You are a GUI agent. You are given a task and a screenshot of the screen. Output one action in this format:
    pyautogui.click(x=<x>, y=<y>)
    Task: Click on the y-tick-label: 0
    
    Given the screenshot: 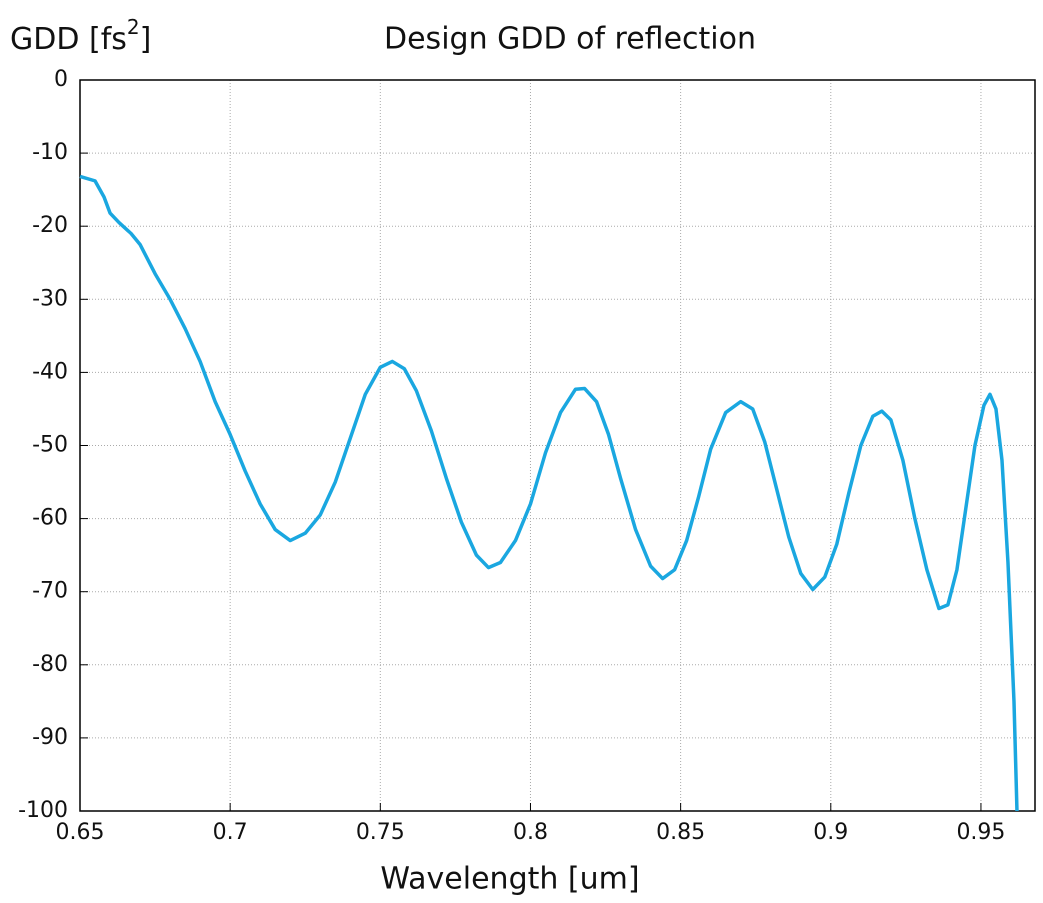 What is the action you would take?
    pyautogui.click(x=61, y=79)
    